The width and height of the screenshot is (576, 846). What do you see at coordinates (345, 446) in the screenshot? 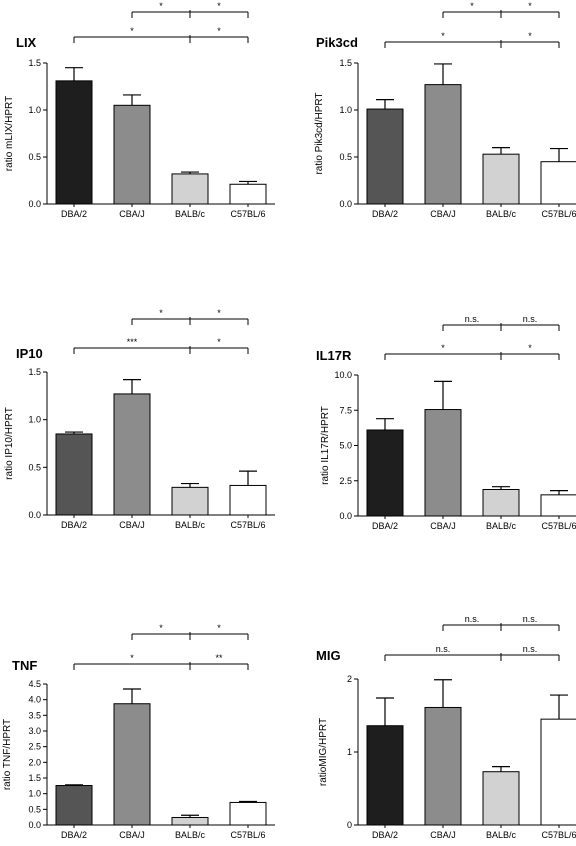
I see `y-tick-label: 5.0` at bounding box center [345, 446].